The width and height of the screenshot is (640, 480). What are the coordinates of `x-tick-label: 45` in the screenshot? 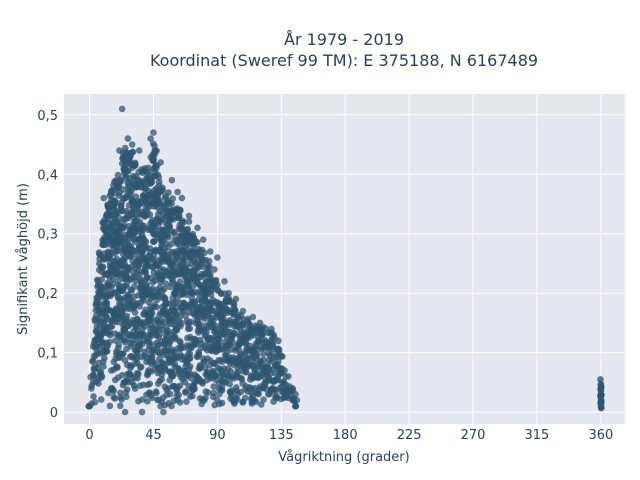 It's located at (153, 435).